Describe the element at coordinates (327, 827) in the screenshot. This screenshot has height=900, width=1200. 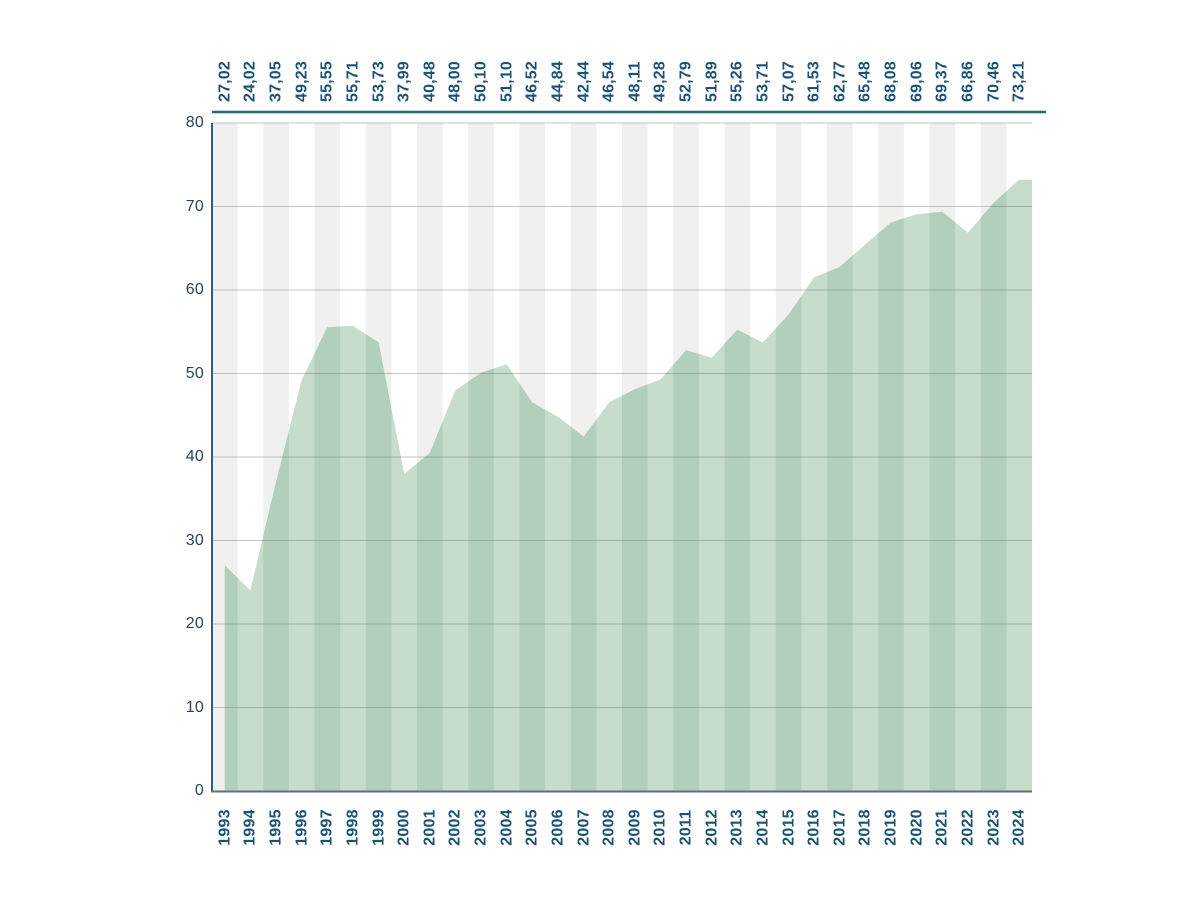
I see `year-label: 1997` at that location.